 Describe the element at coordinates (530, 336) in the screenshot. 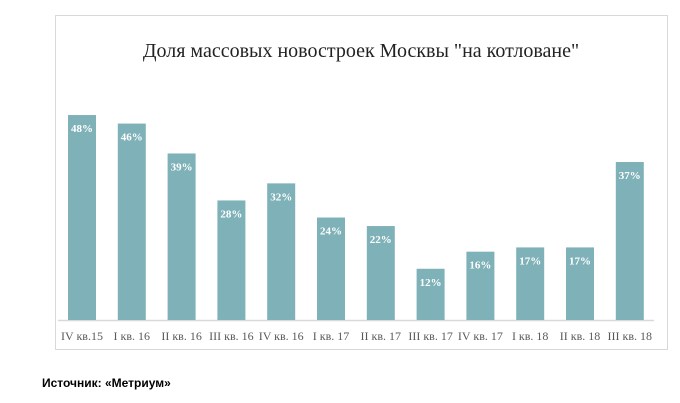

I see `x-tick-label: I кв. 18` at that location.